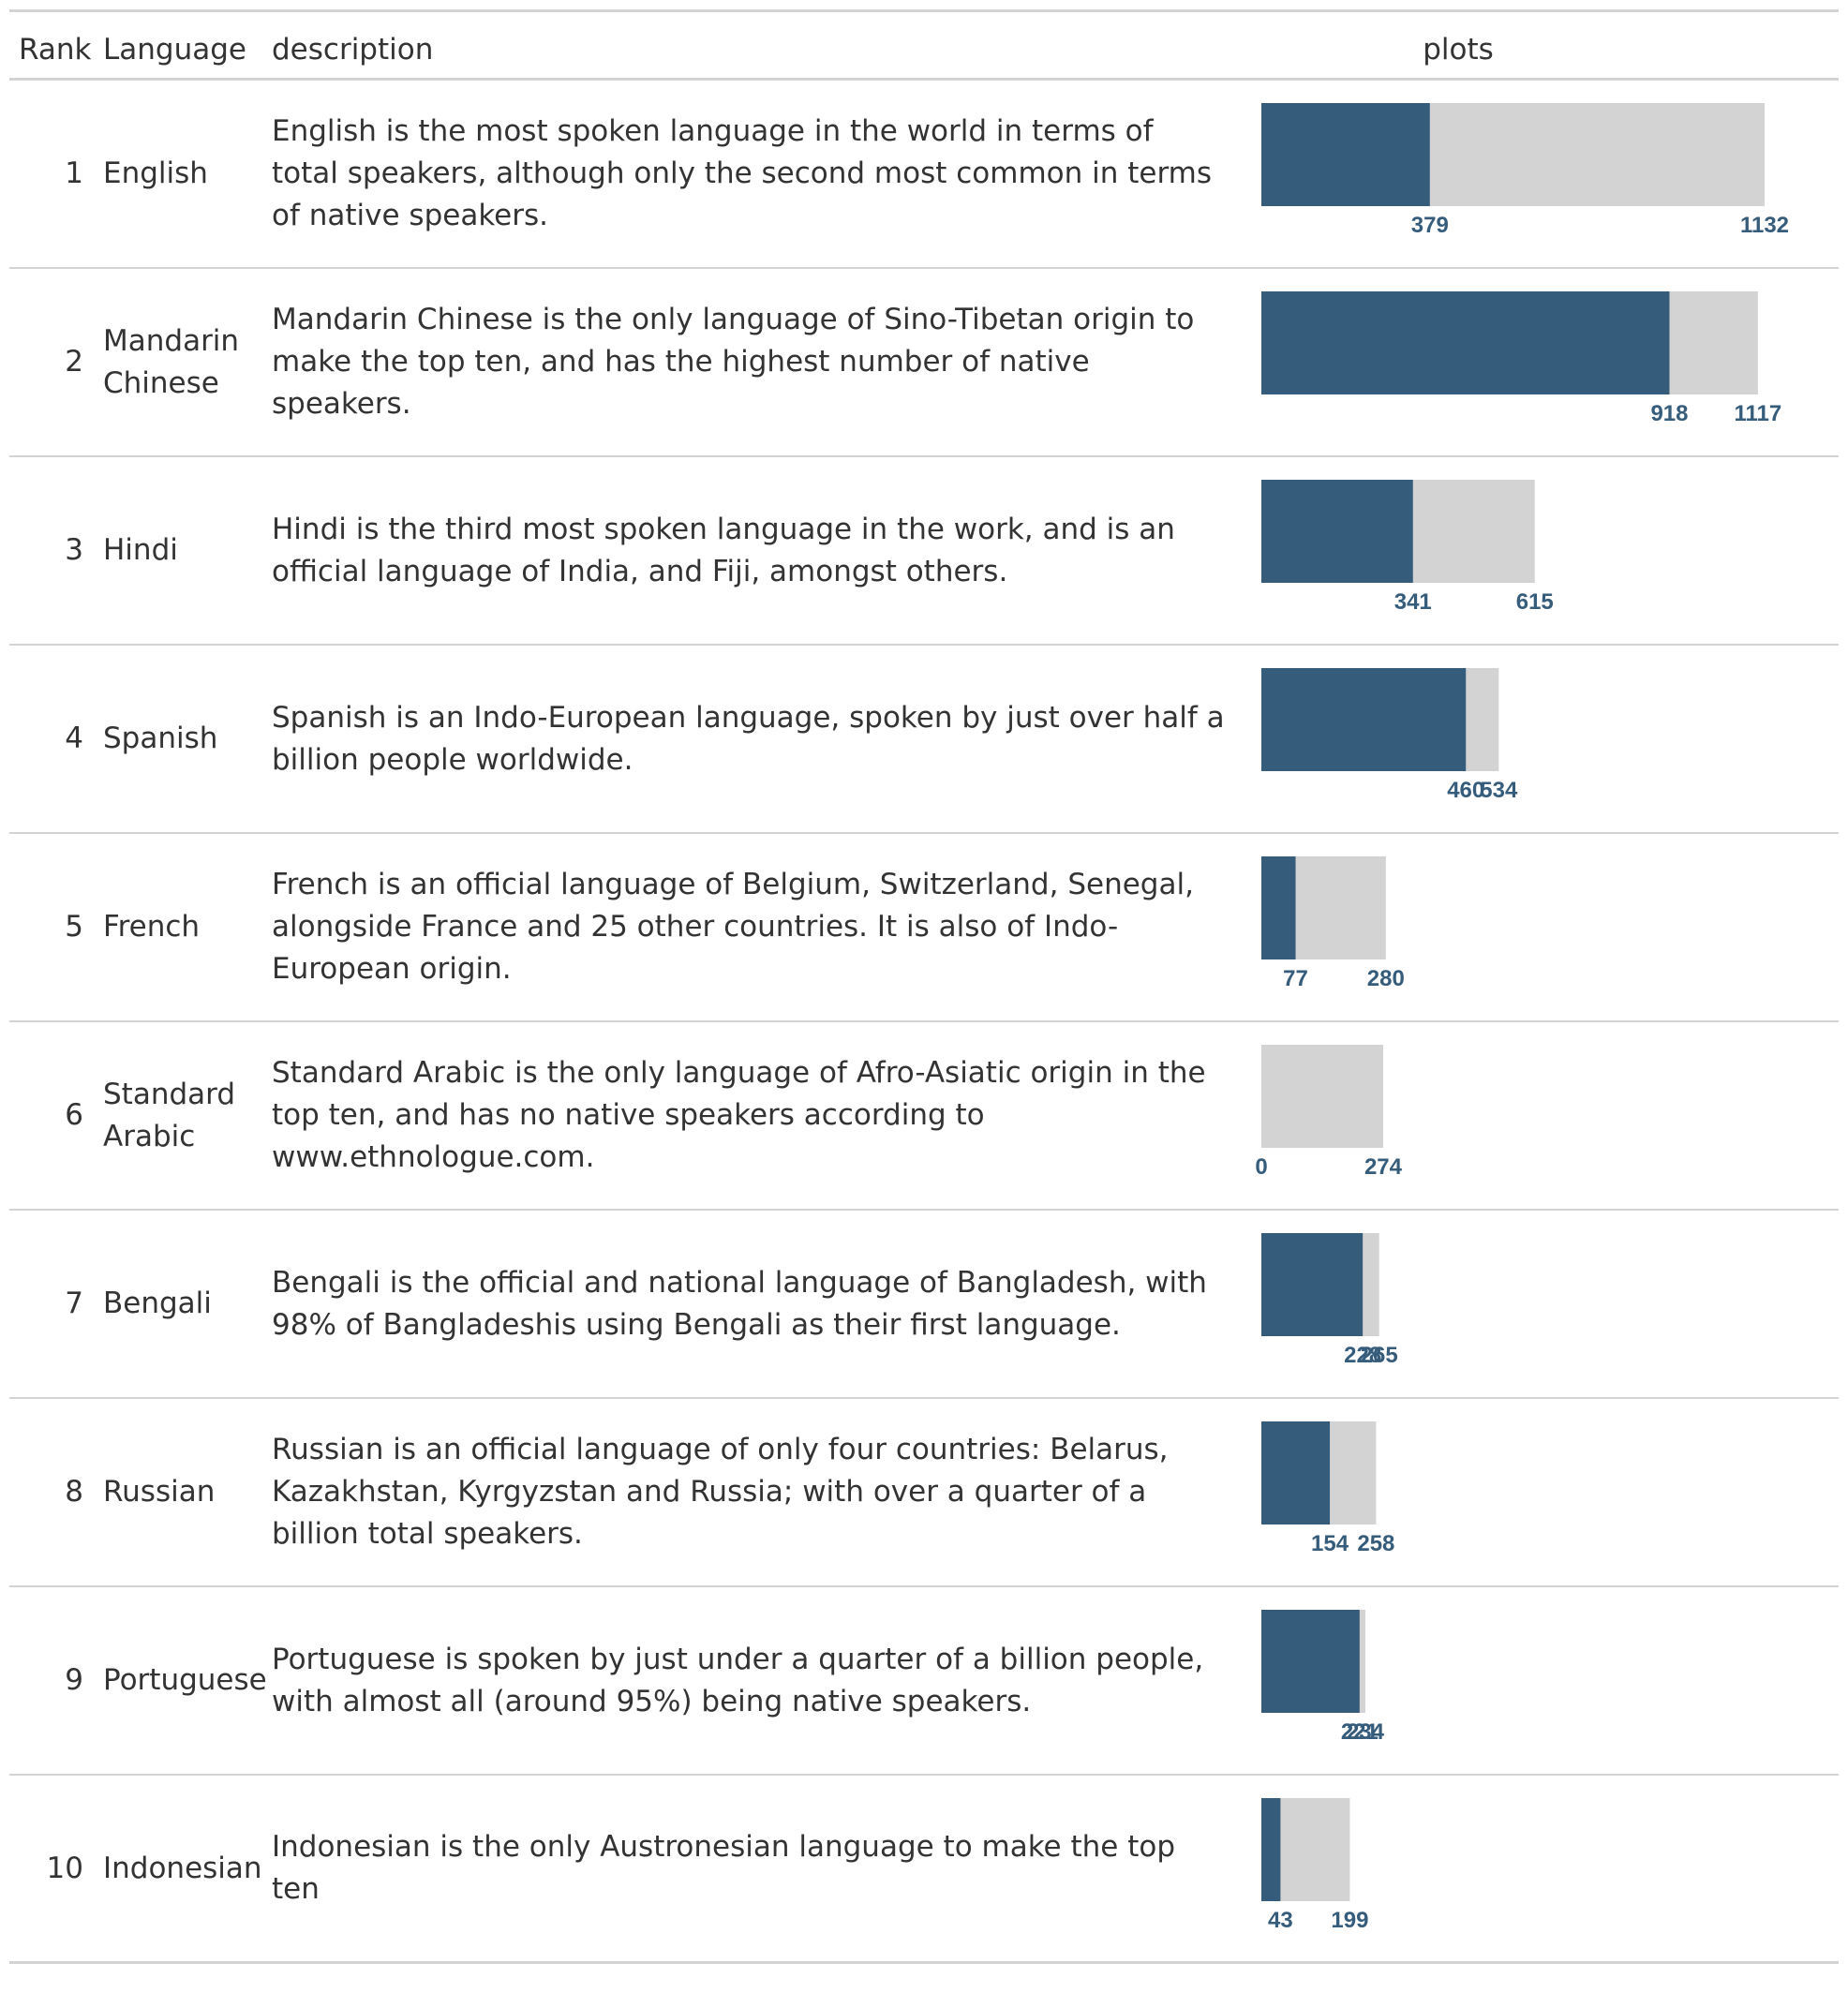 This screenshot has height=1993, width=1848. I want to click on plot-cell: 460 534, so click(1542, 739).